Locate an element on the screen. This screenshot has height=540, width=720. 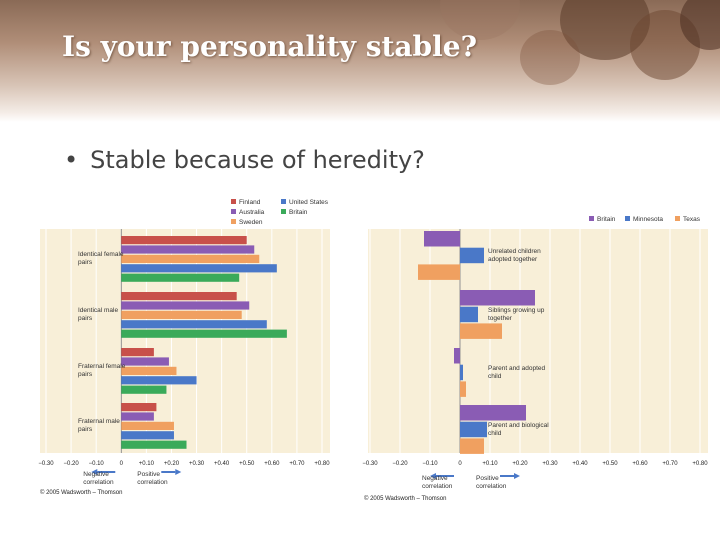
chart-1-tick-label: +0.40 is located at coordinates (222, 464).